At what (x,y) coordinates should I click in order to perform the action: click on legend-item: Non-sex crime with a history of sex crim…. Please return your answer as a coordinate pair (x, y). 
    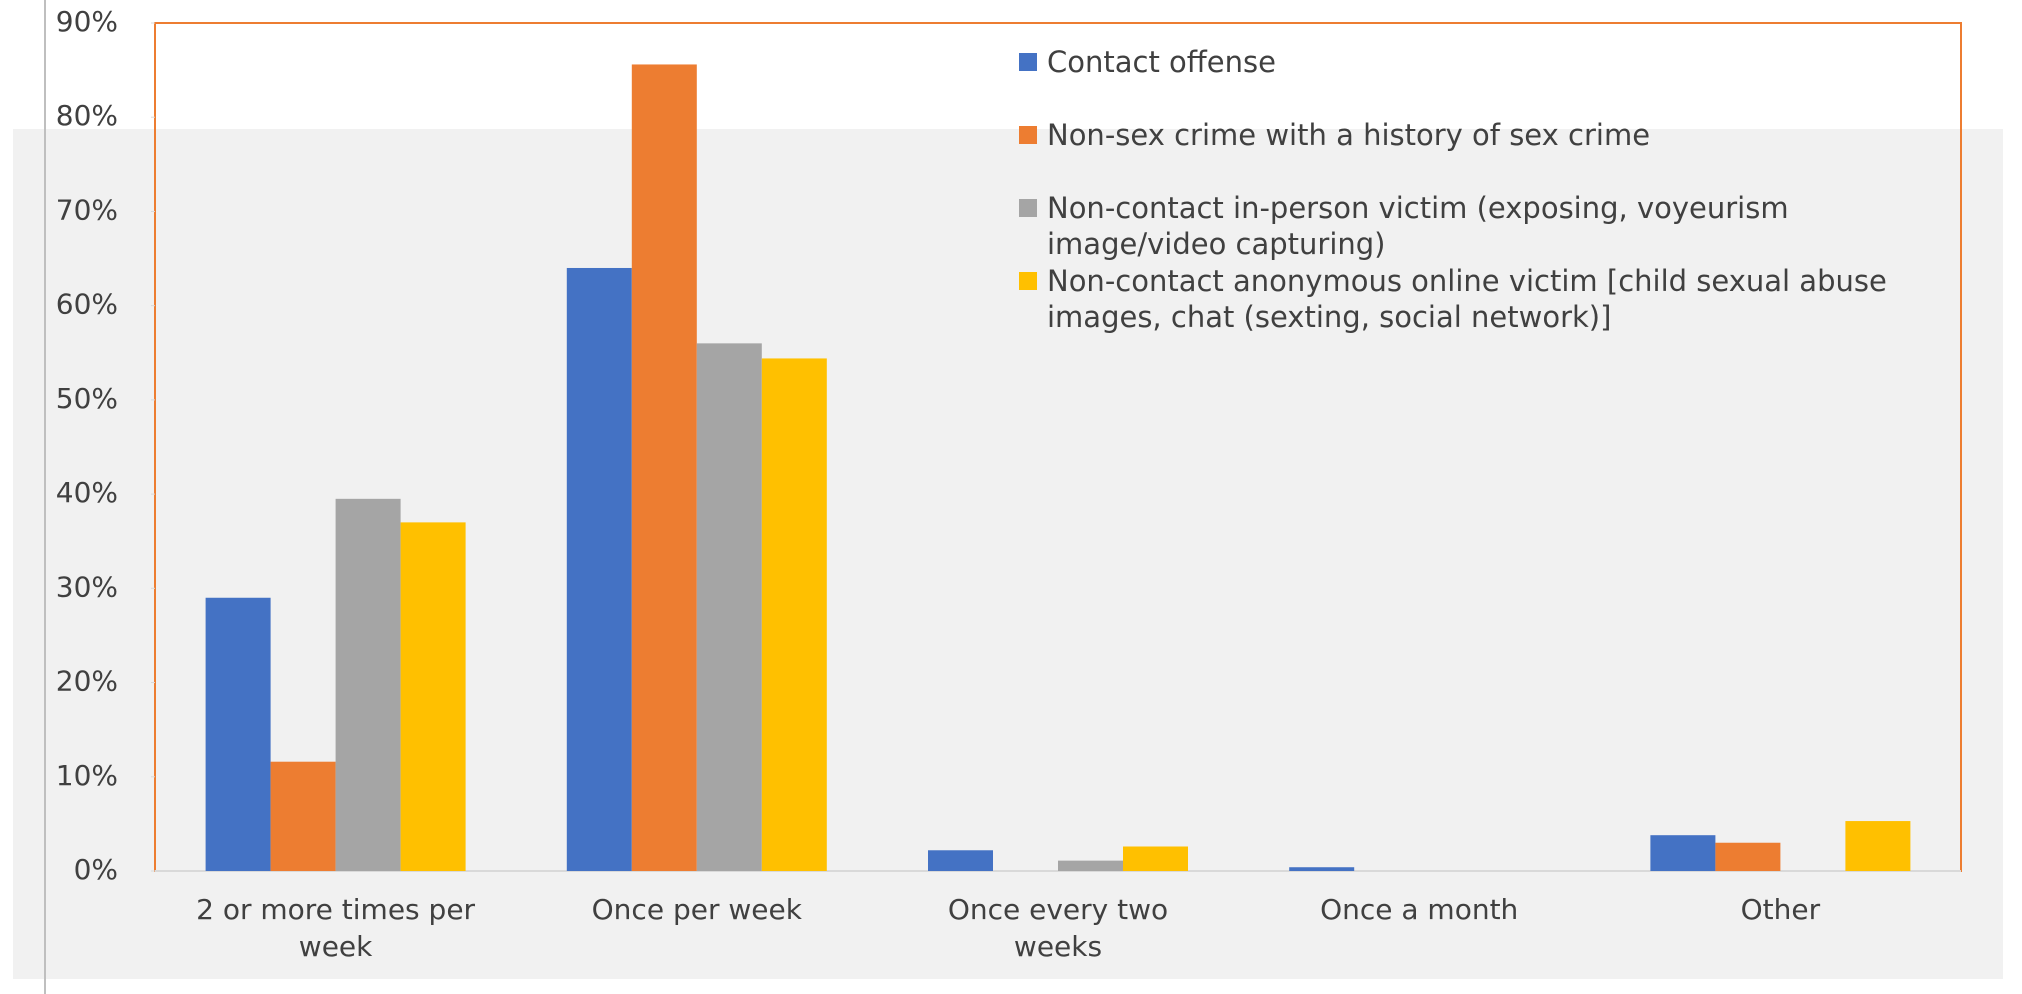
    Looking at the image, I should click on (1464, 135).